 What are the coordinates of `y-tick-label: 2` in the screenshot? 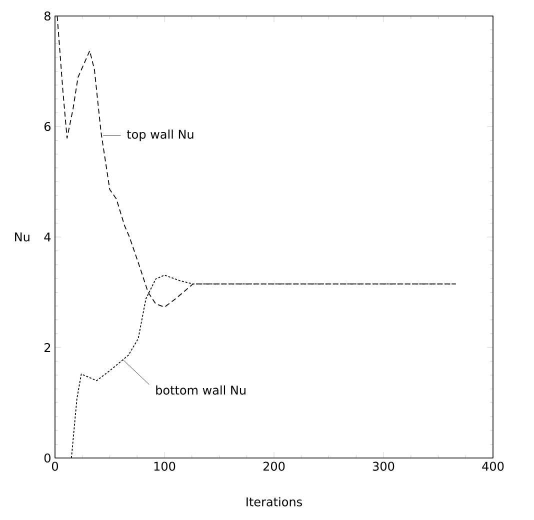 It's located at (47, 347).